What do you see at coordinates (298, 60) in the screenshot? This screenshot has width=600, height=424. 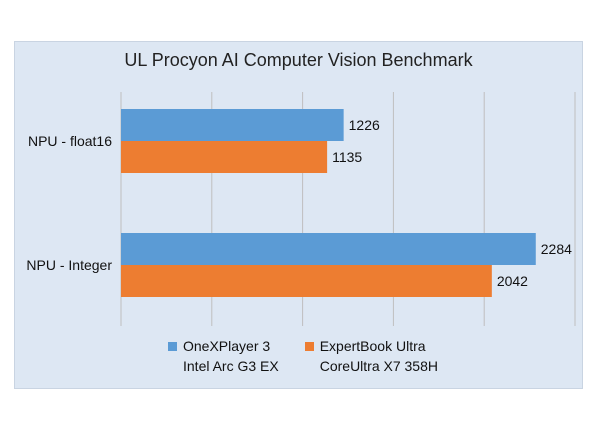 I see `chart-title: UL Procyon AI Computer Vision Benchmark` at bounding box center [298, 60].